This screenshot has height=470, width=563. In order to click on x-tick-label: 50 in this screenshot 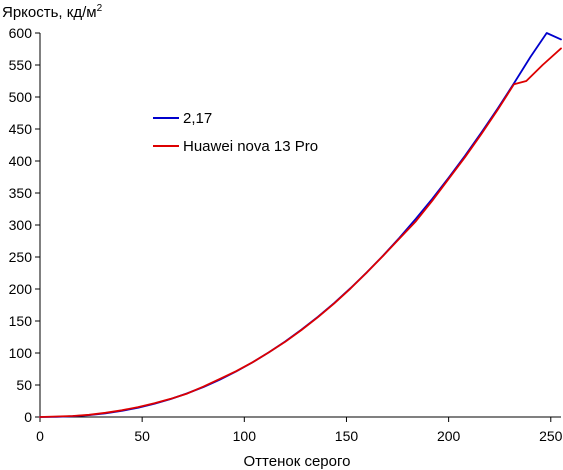, I will do `click(142, 436)`.